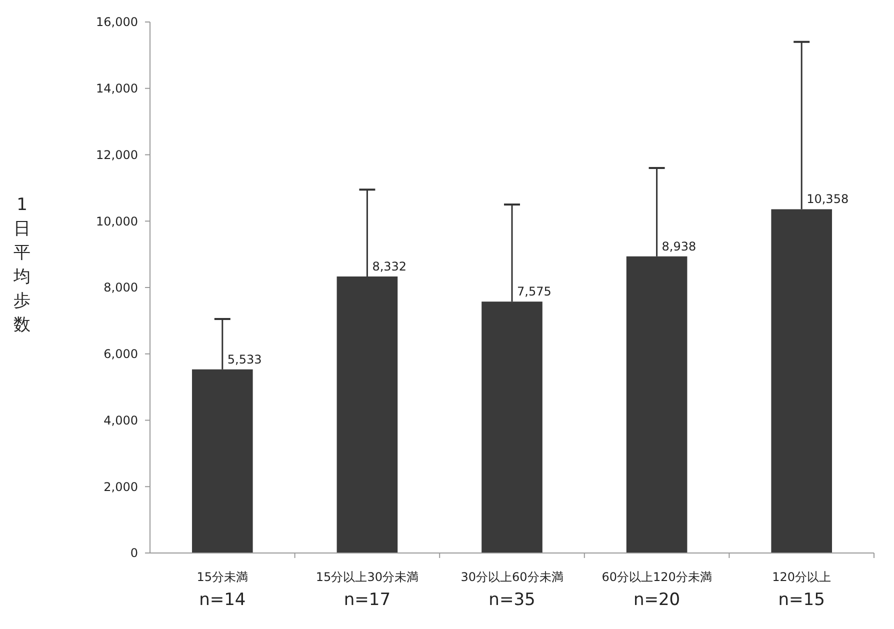  I want to click on y-tick-label: 0, so click(134, 553).